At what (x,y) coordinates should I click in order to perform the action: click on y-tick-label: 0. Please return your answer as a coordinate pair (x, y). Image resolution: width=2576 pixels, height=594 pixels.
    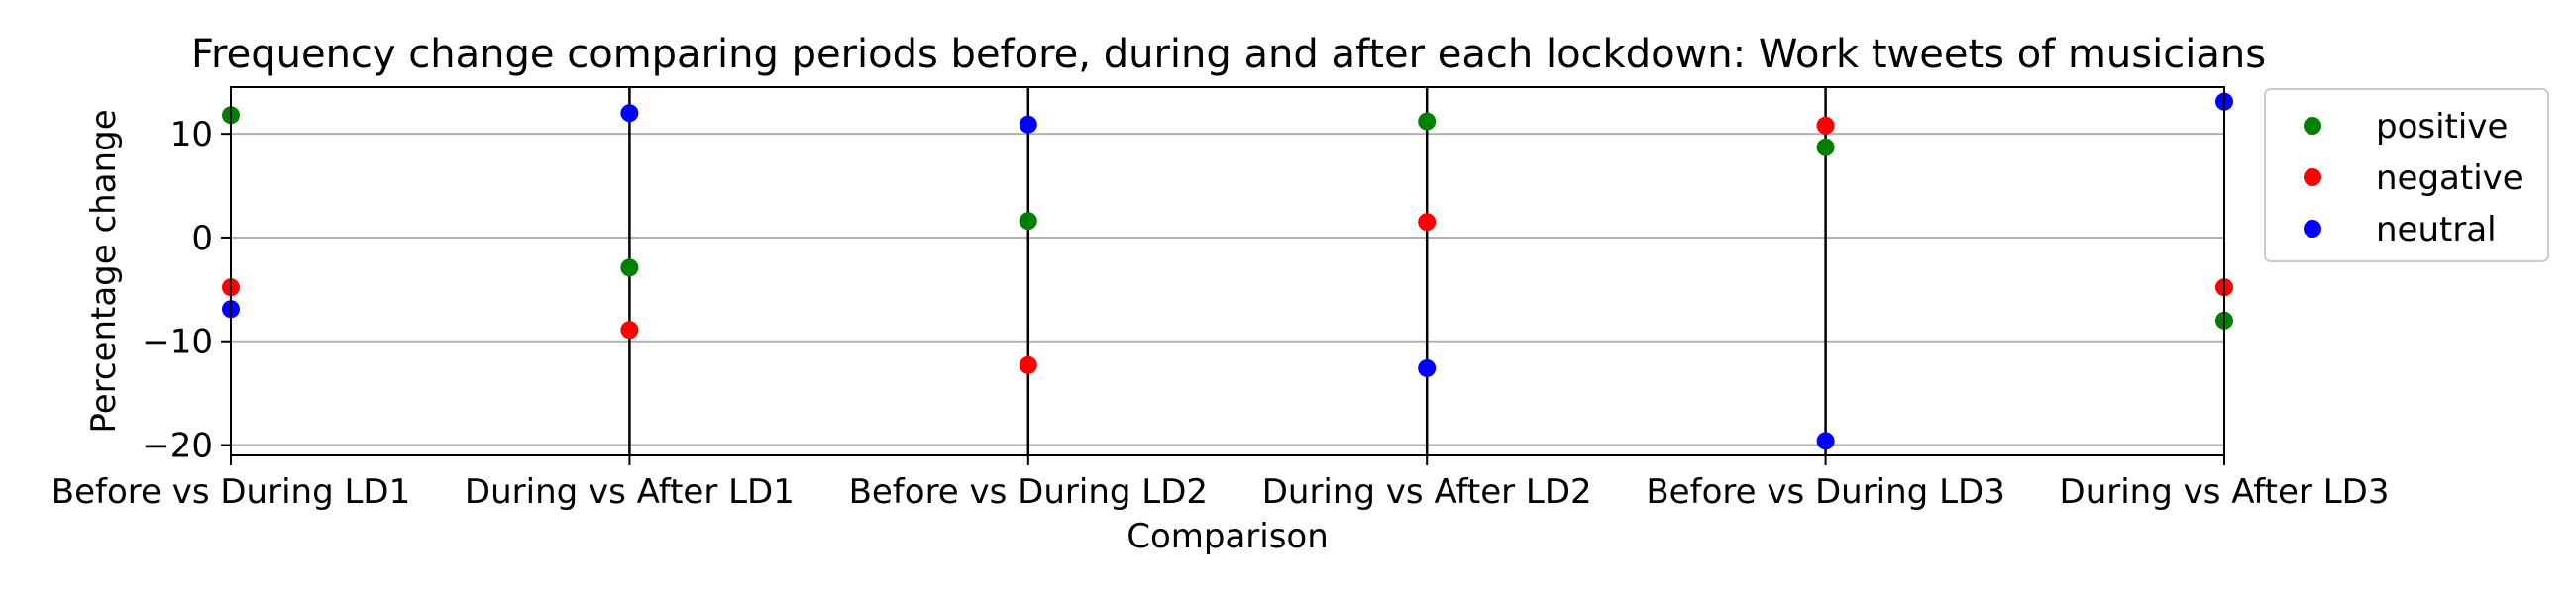
    Looking at the image, I should click on (202, 239).